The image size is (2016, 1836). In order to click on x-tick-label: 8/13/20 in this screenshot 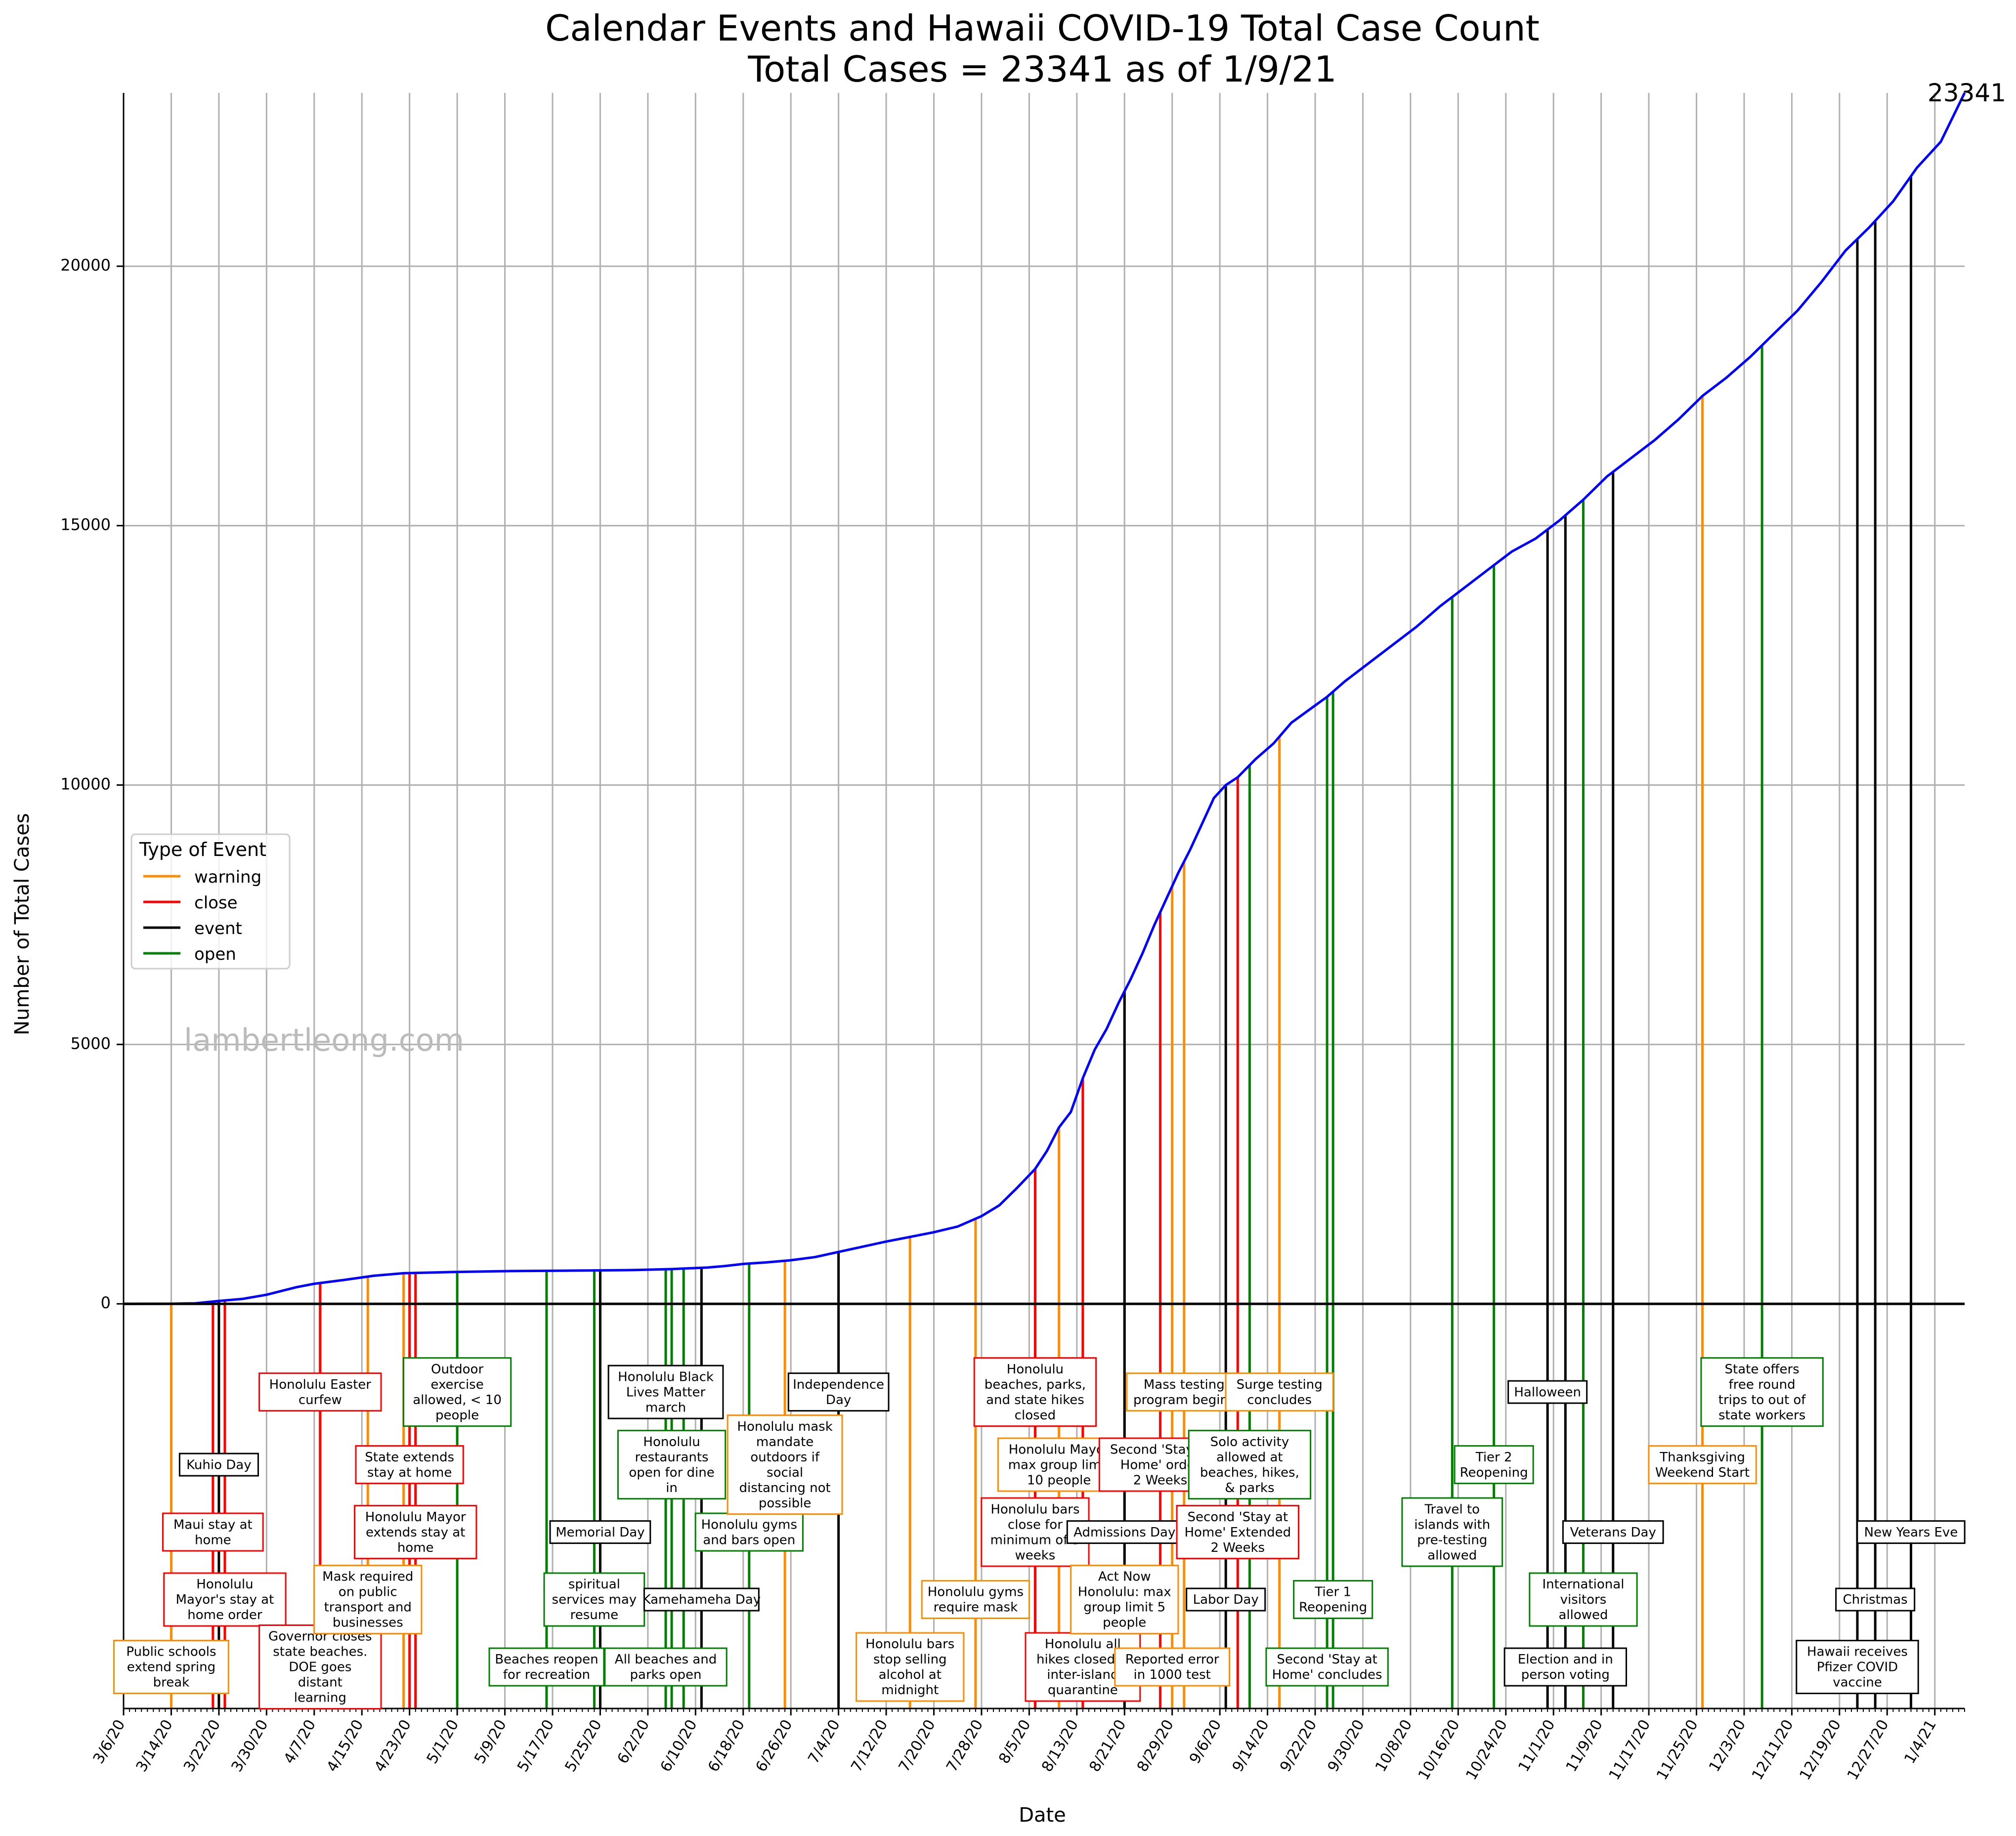, I will do `click(1060, 1746)`.